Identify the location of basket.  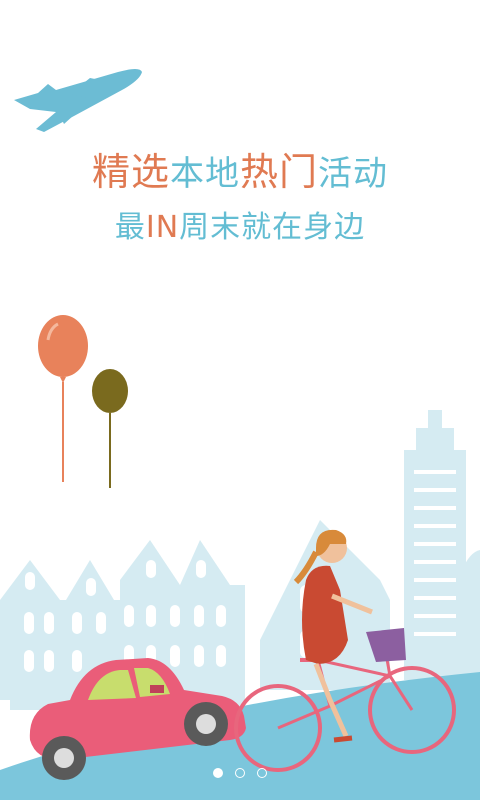
(386, 645).